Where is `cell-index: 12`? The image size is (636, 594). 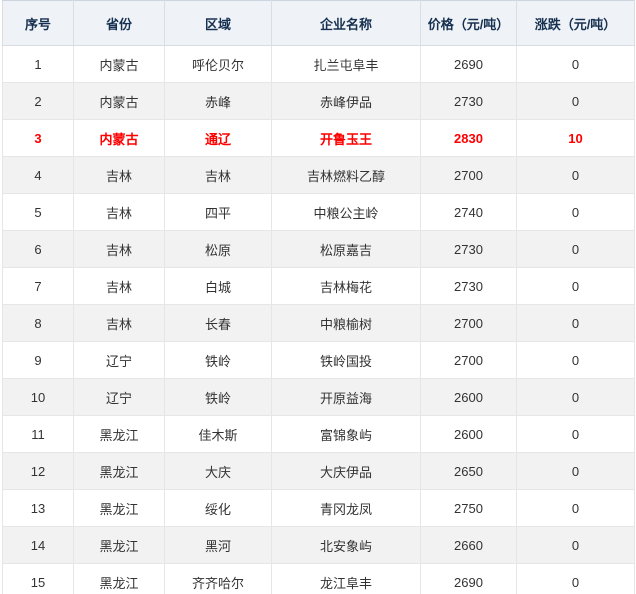
cell-index: 12 is located at coordinates (38, 471).